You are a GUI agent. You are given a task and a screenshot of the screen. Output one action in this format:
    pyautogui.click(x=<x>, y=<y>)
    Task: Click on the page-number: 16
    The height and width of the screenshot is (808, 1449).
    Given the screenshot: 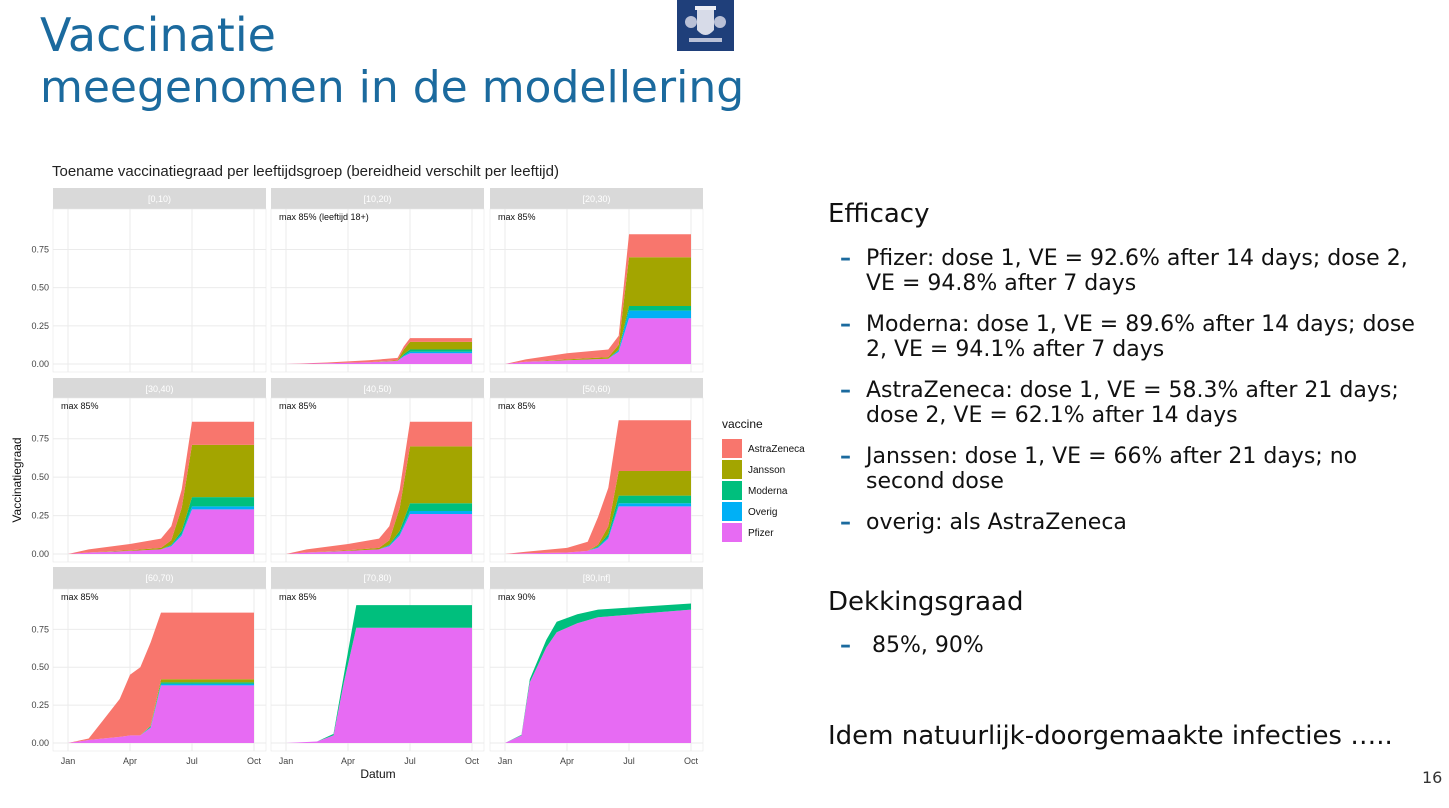 What is the action you would take?
    pyautogui.click(x=1432, y=777)
    